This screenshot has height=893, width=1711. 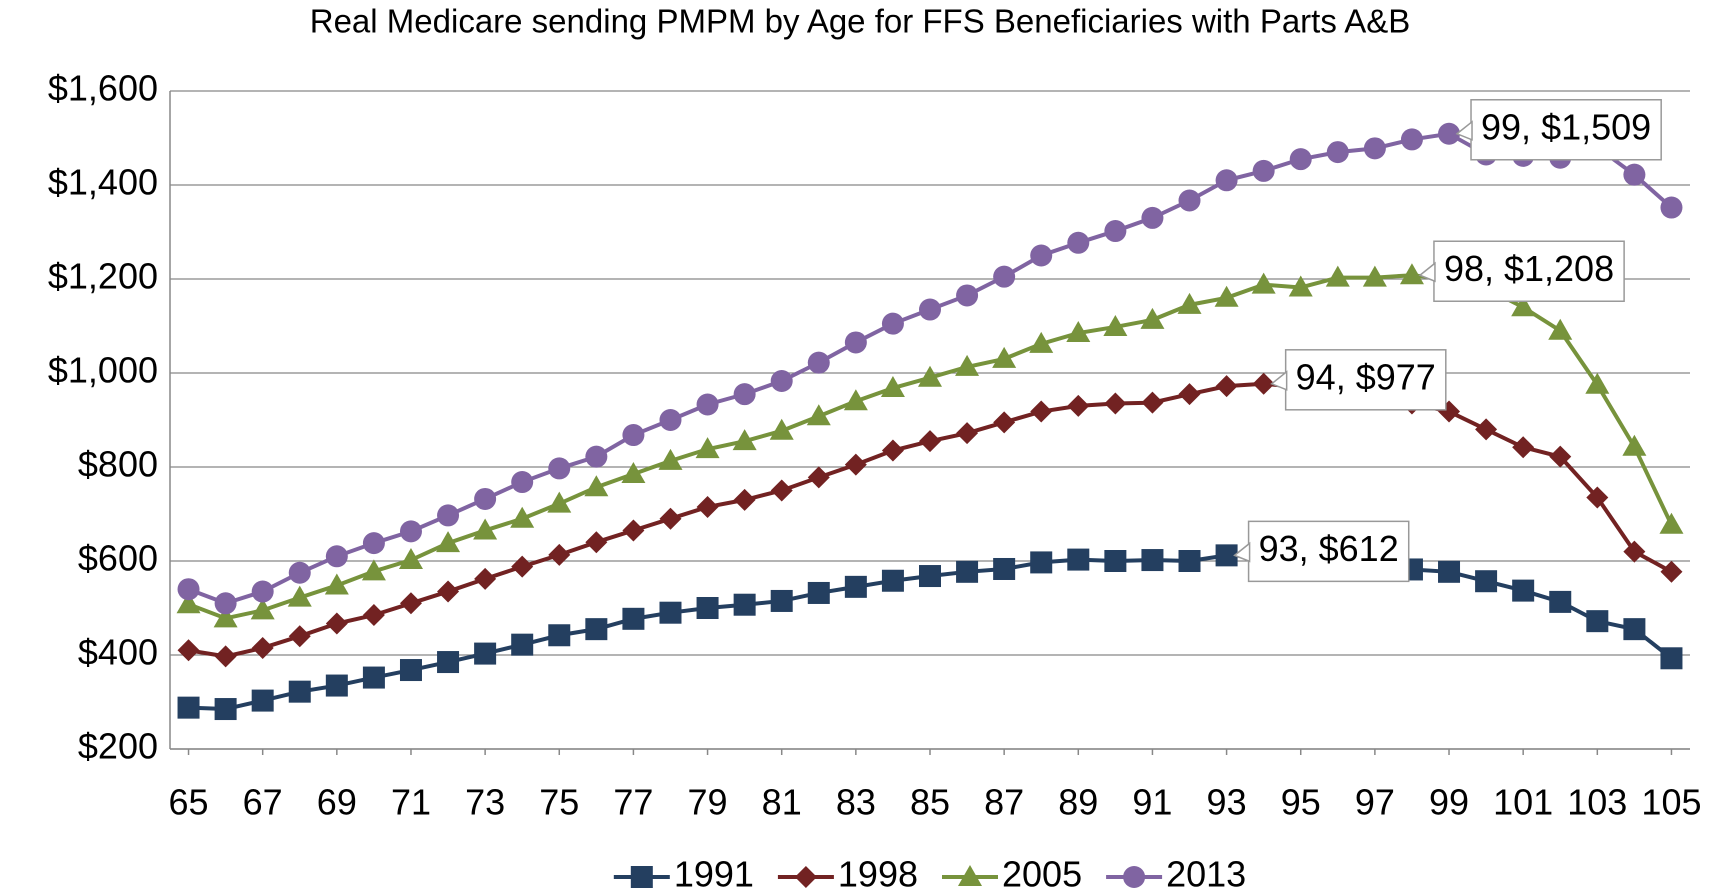 I want to click on x-tick-label: 81, so click(x=782, y=802).